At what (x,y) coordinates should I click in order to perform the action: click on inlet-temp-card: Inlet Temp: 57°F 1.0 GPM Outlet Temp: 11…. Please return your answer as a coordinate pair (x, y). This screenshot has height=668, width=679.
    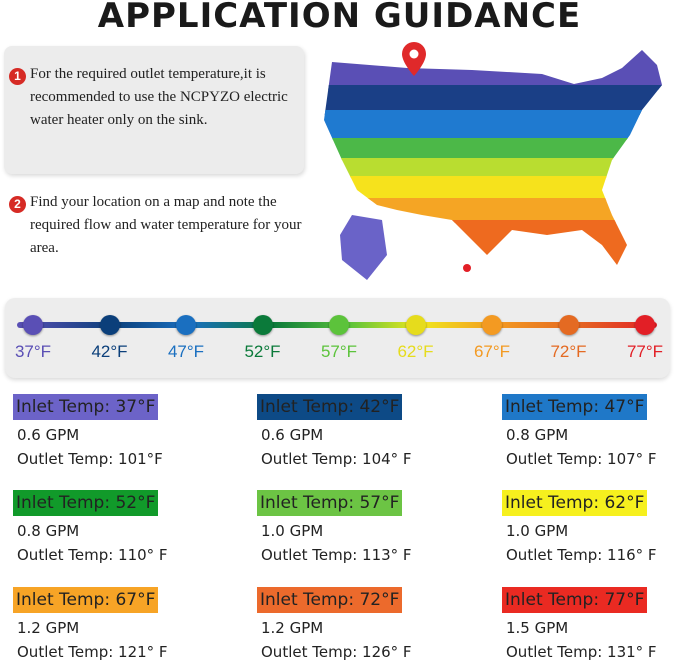
    Looking at the image, I should click on (342, 528).